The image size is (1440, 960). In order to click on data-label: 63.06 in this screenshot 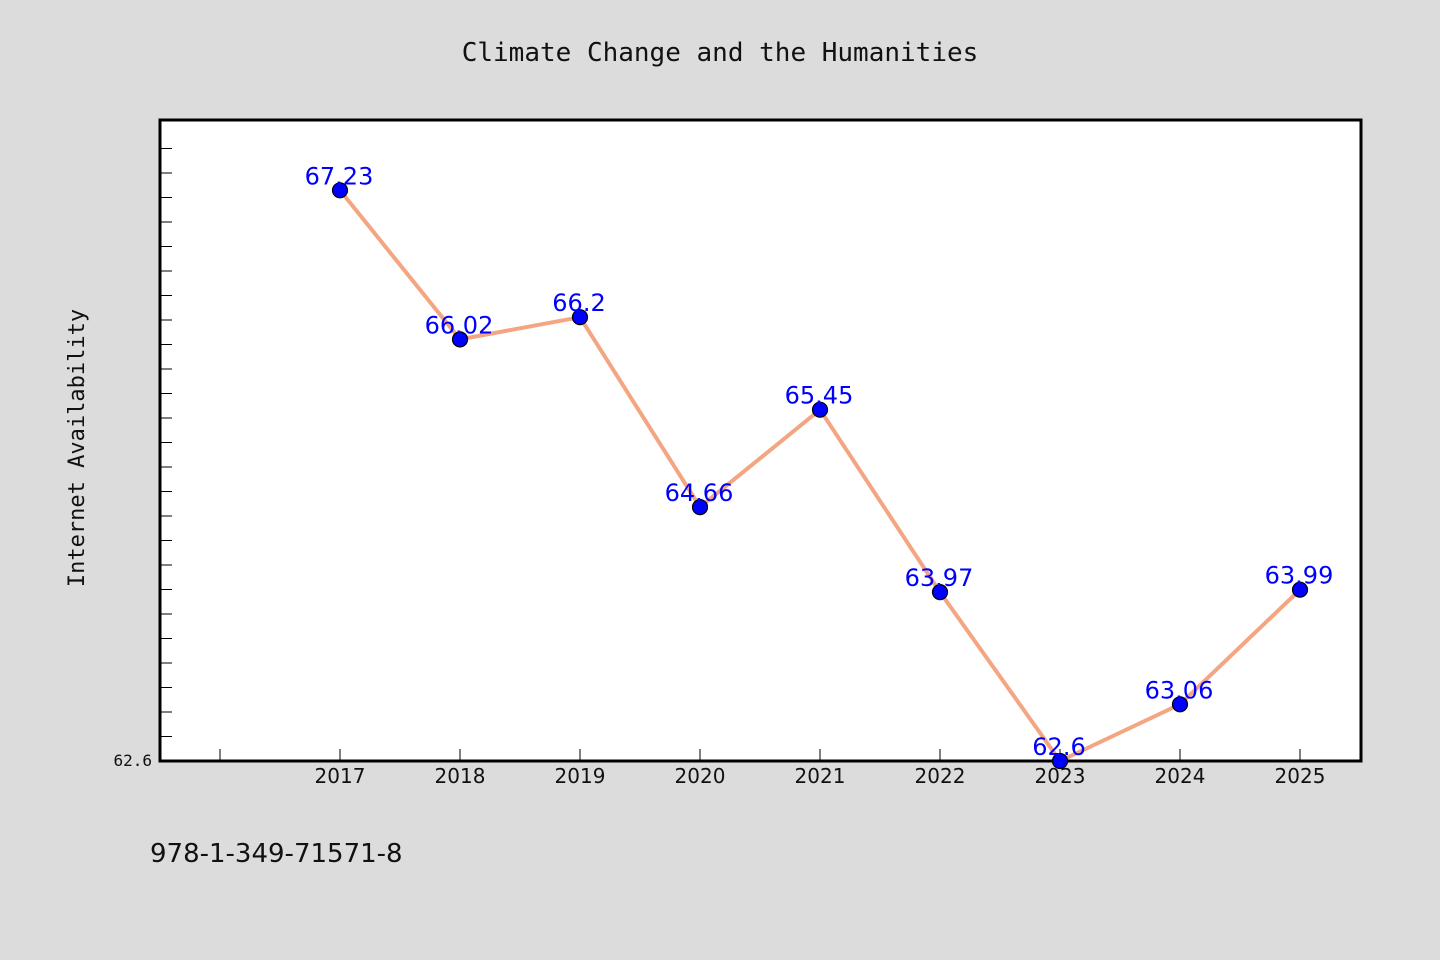, I will do `click(1179, 690)`.